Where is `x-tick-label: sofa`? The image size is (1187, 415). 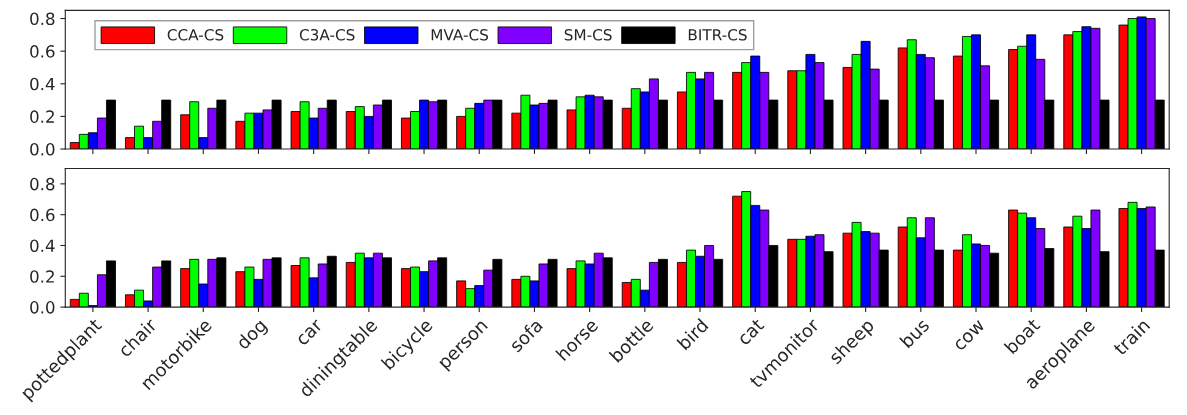 x-tick-label: sofa is located at coordinates (526, 335).